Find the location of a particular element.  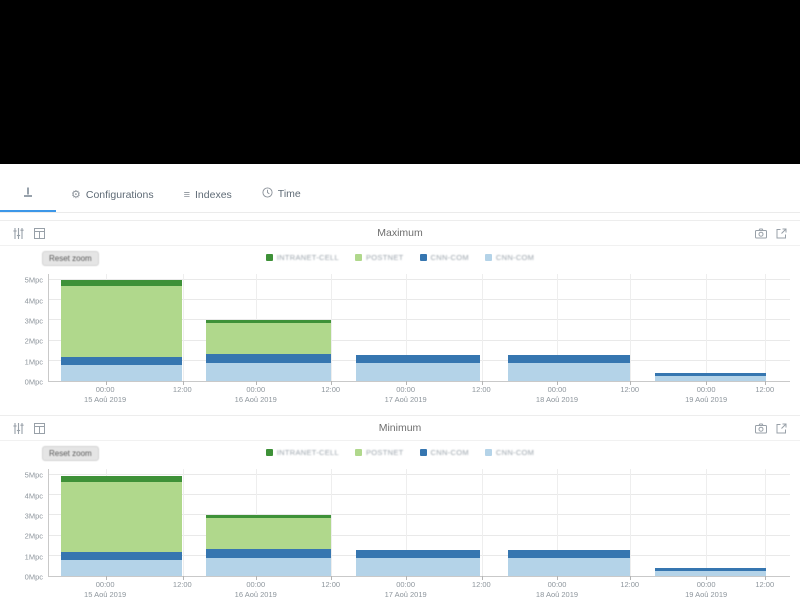

chart-header: Maximum is located at coordinates (400, 233).